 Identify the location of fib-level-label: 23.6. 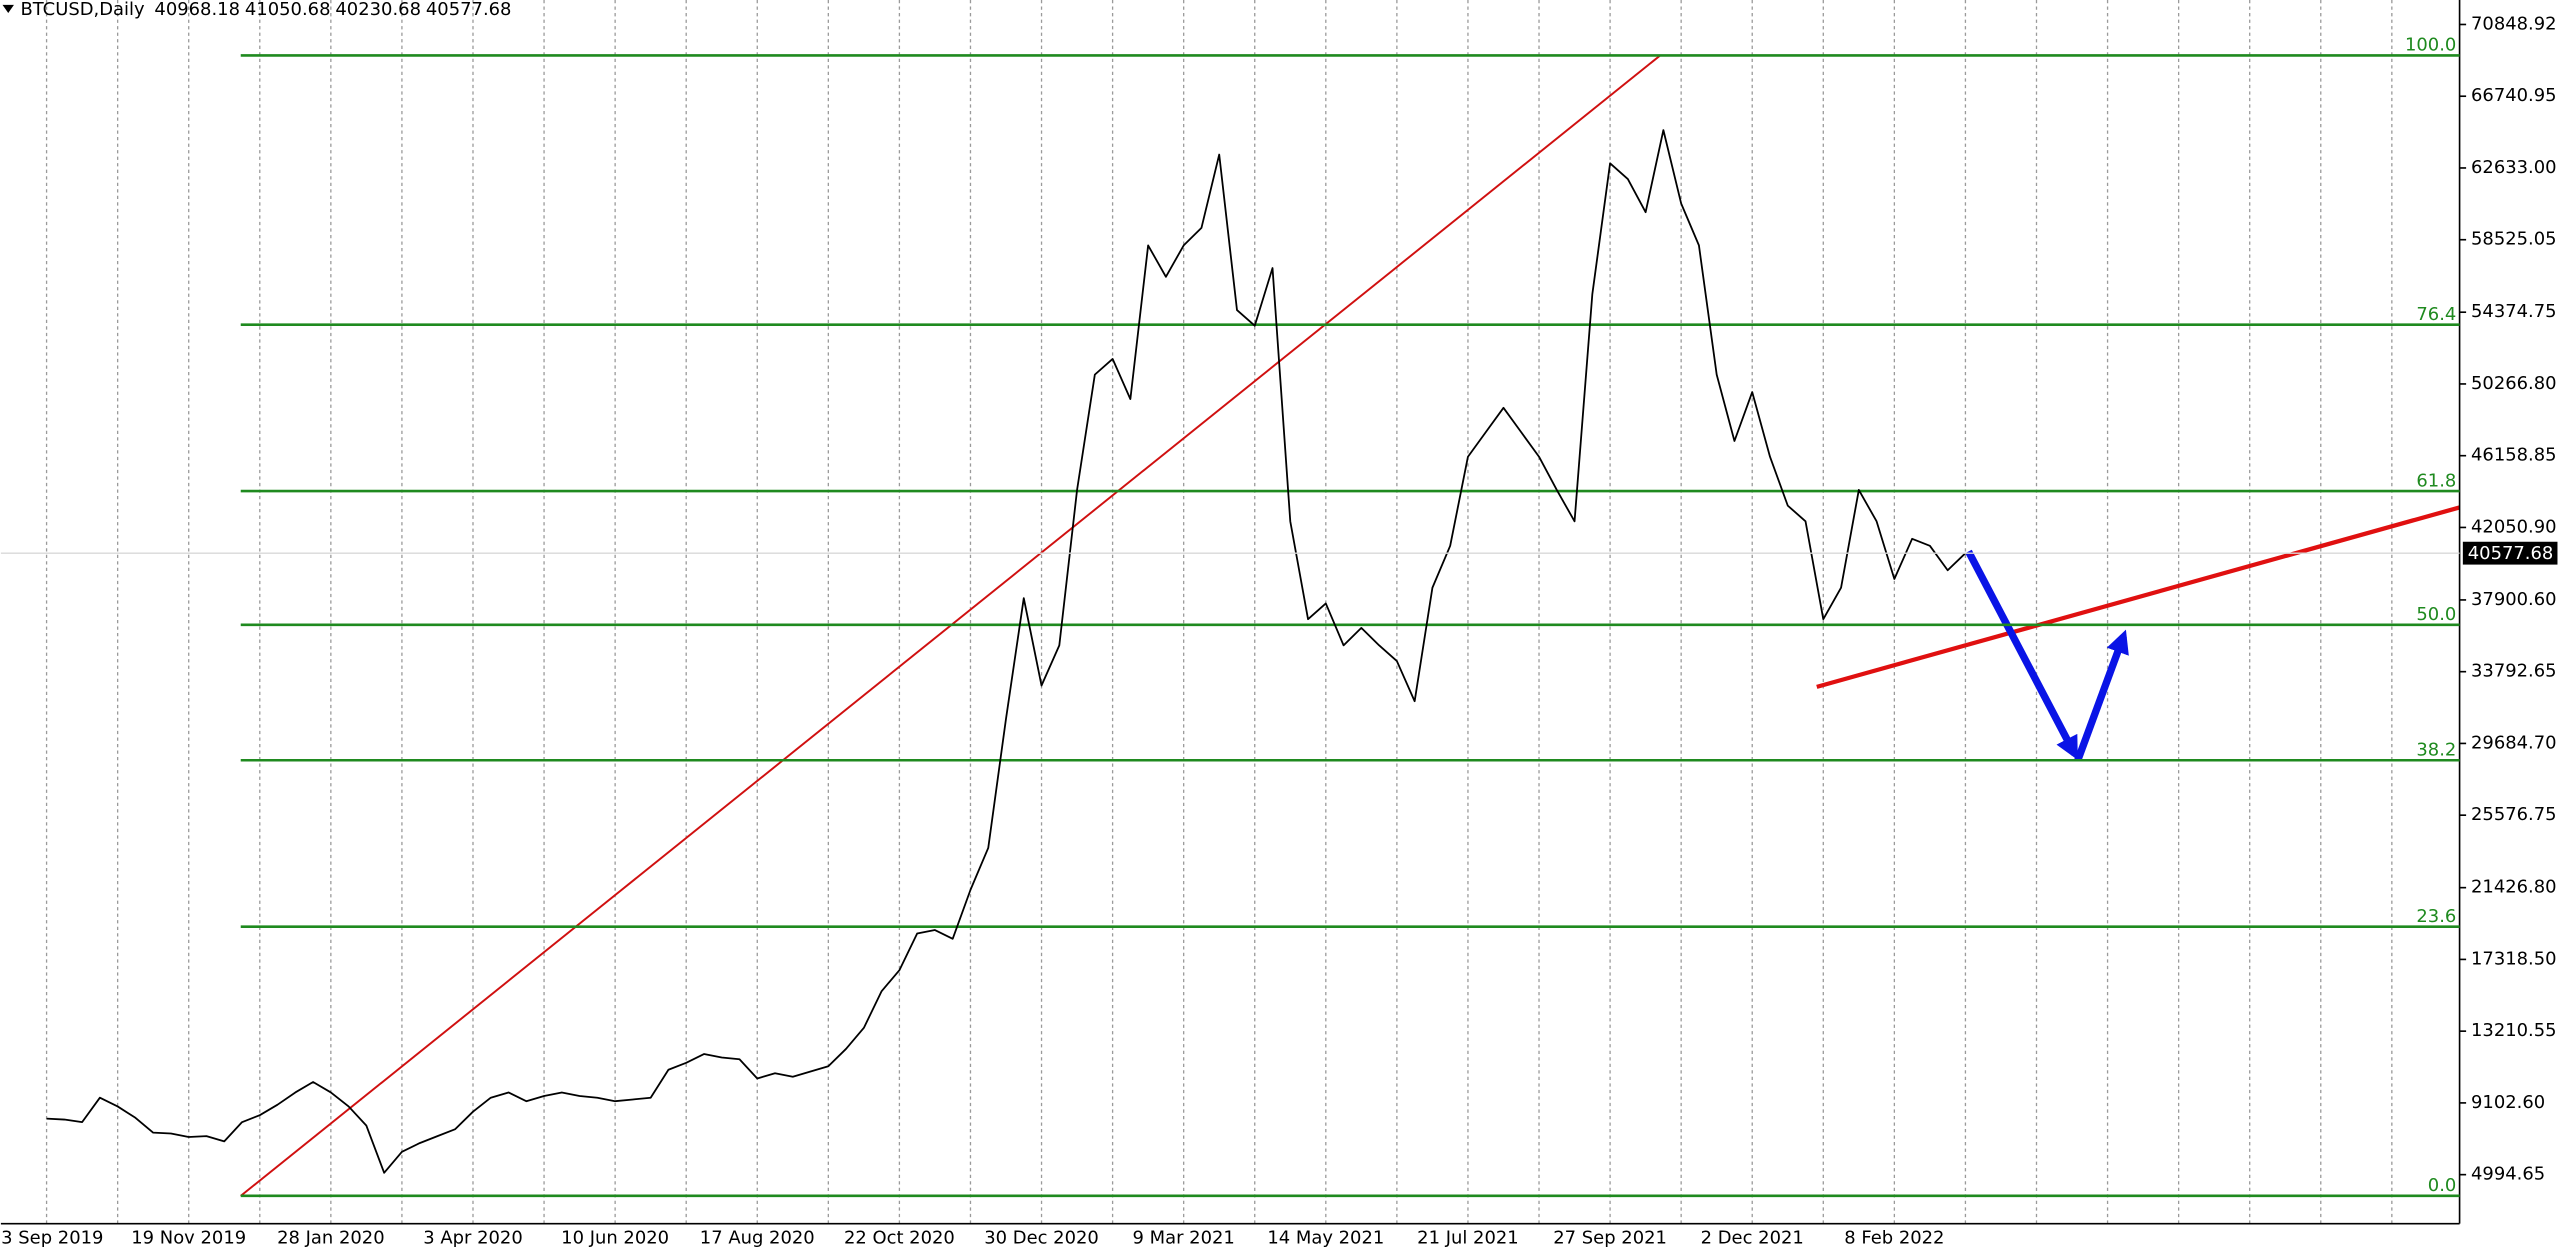
(2436, 916).